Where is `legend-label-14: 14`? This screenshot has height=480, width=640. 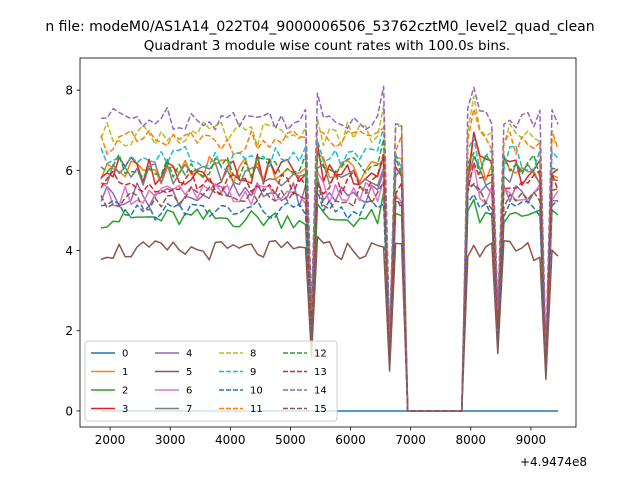
legend-label-14: 14 is located at coordinates (320, 391).